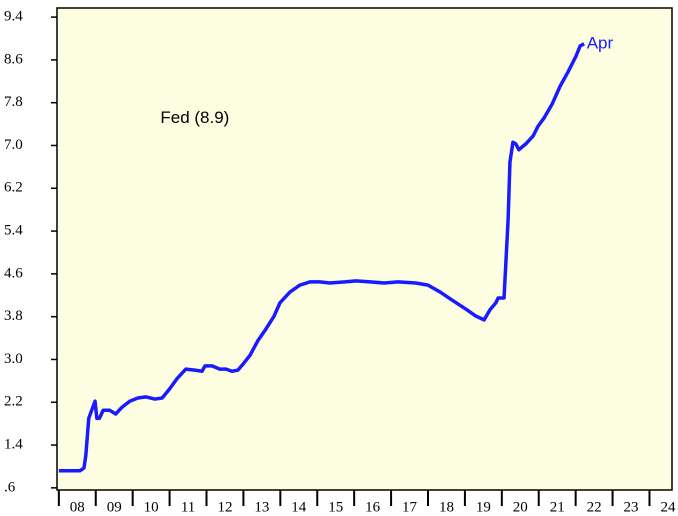 The image size is (678, 516). What do you see at coordinates (13, 402) in the screenshot?
I see `y-tick-label: 2.2` at bounding box center [13, 402].